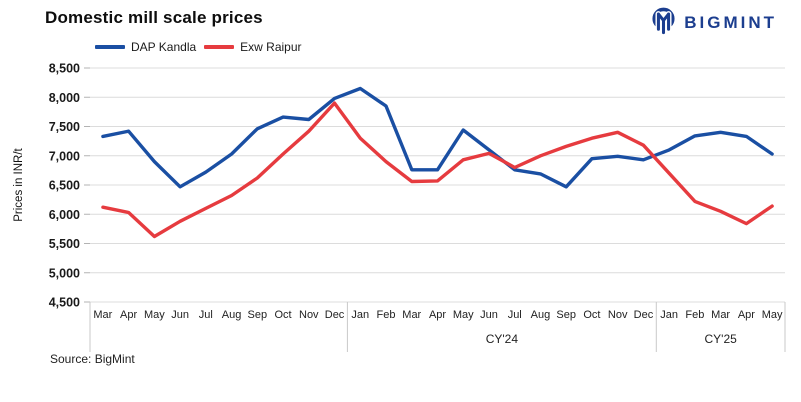 The height and width of the screenshot is (402, 801). Describe the element at coordinates (64, 127) in the screenshot. I see `y-tick-label: 7,500` at that location.